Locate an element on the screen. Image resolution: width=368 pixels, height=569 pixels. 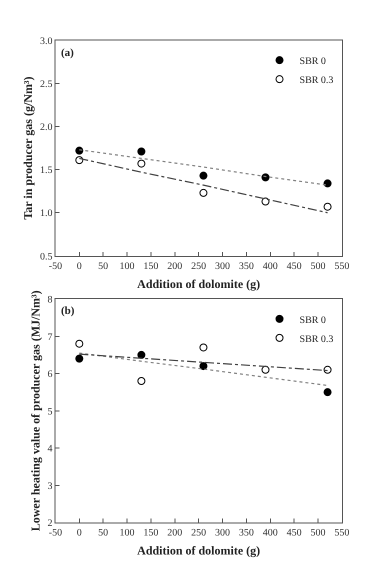
y-tick-label: 0.5 is located at coordinates (46, 256).